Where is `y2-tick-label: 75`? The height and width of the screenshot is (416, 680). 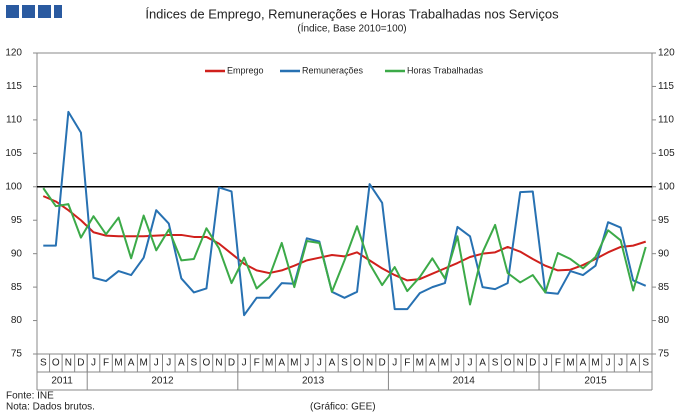
y2-tick-label: 75 is located at coordinates (664, 354).